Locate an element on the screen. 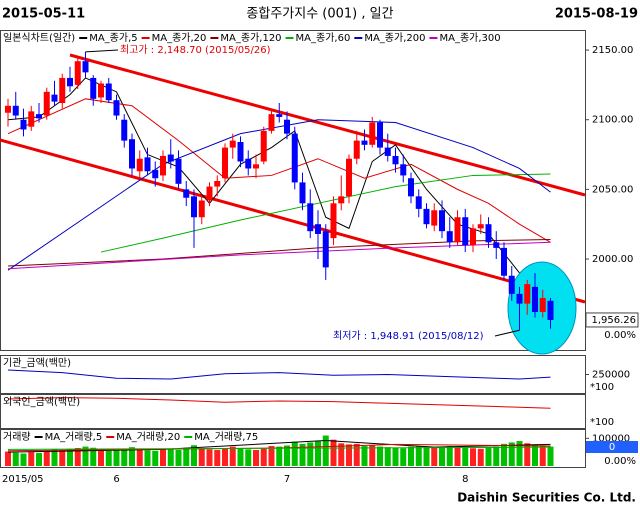  change-label: 0.00% is located at coordinates (620, 335).